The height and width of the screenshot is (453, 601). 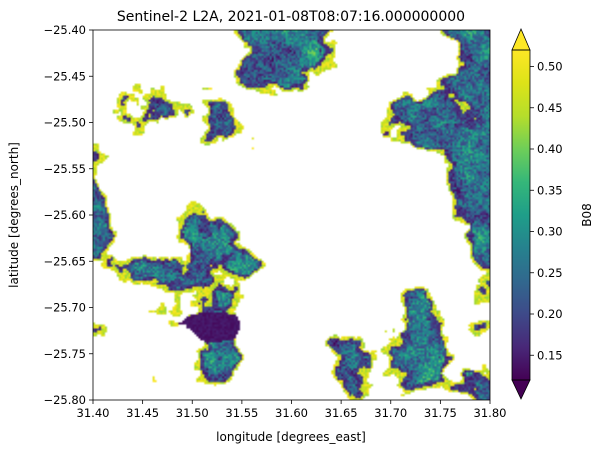 I want to click on y-tick-label: −25.75, so click(x=64, y=354).